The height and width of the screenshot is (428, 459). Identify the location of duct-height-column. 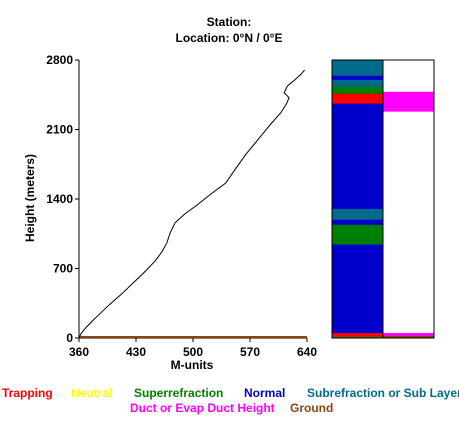
(408, 199).